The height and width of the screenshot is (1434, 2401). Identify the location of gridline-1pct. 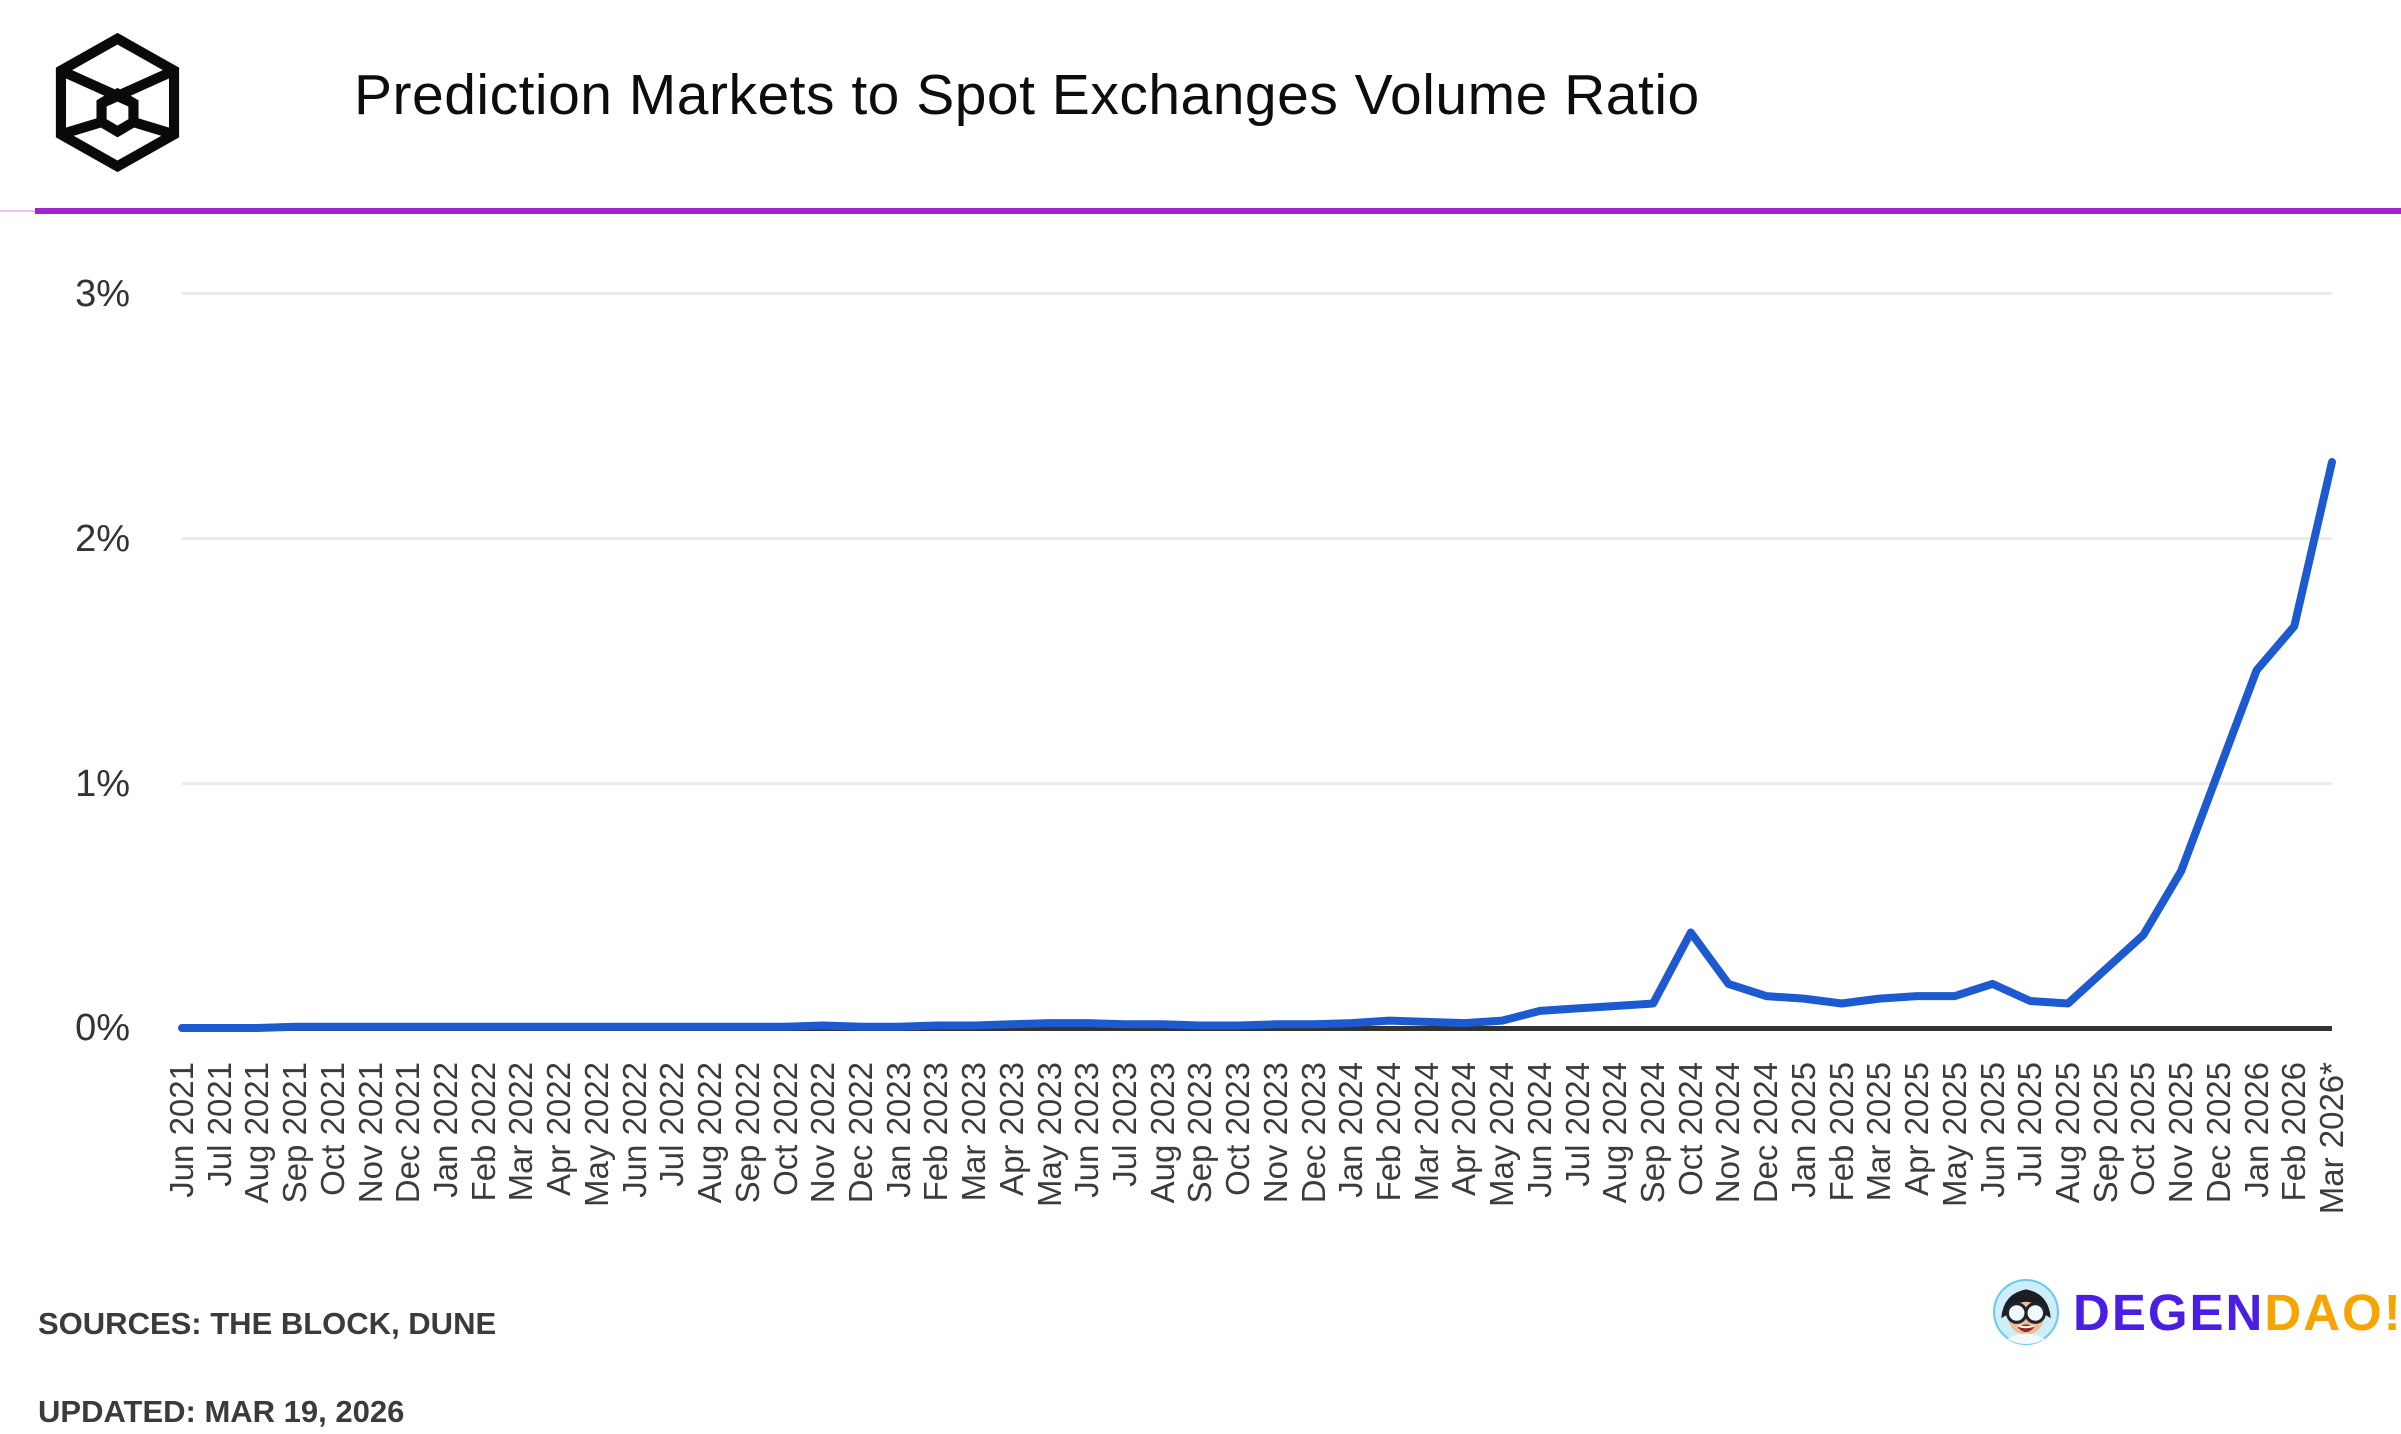
(1257, 783).